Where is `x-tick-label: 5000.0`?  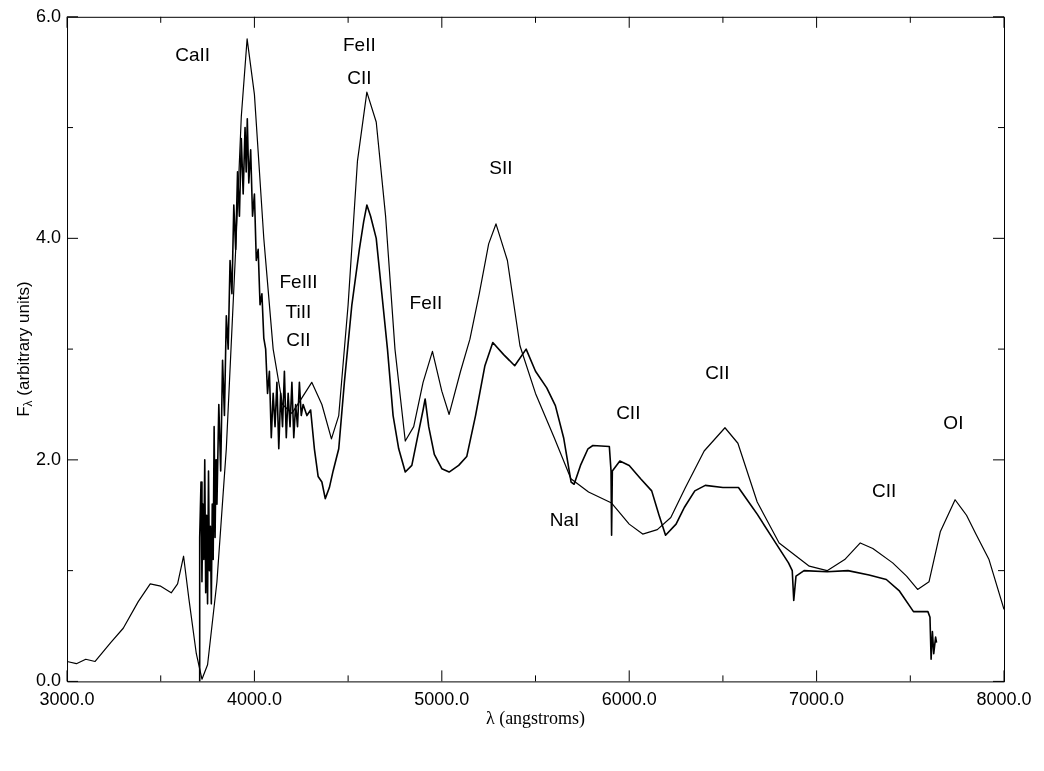
x-tick-label: 5000.0 is located at coordinates (442, 699).